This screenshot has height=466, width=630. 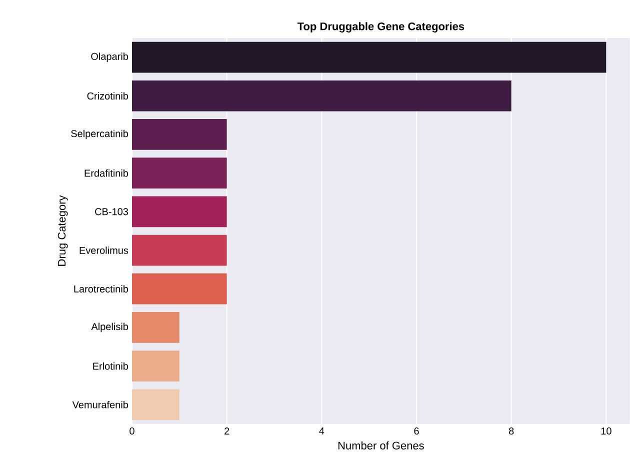 I want to click on x-axis-title: Number of Genes, so click(x=381, y=445).